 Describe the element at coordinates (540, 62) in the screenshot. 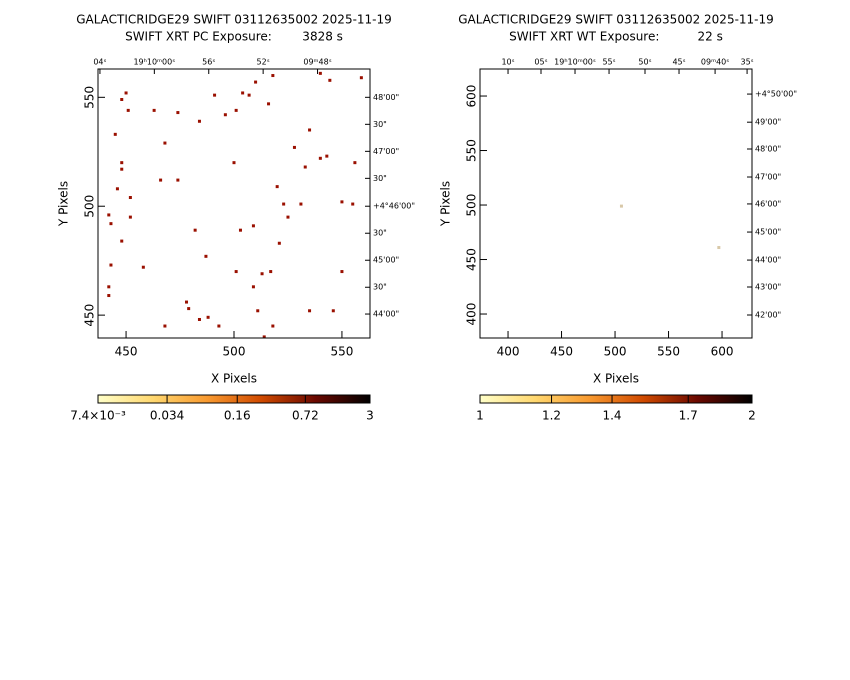

I see `ra-tick-label: 05ˢ` at that location.